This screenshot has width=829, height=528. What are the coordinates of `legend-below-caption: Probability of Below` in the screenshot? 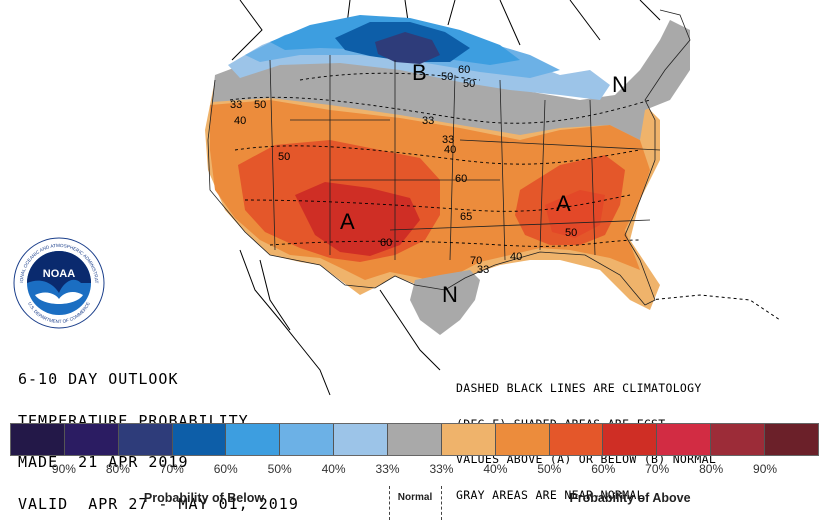 It's located at (204, 498).